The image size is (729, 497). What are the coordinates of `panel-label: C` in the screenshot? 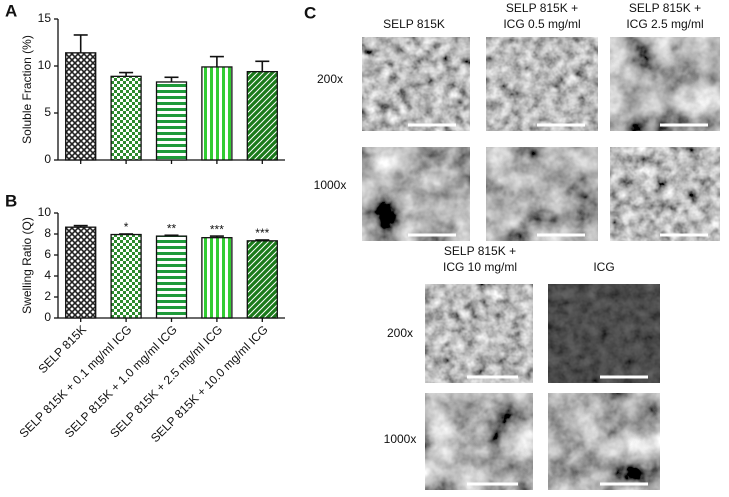 It's located at (310, 12).